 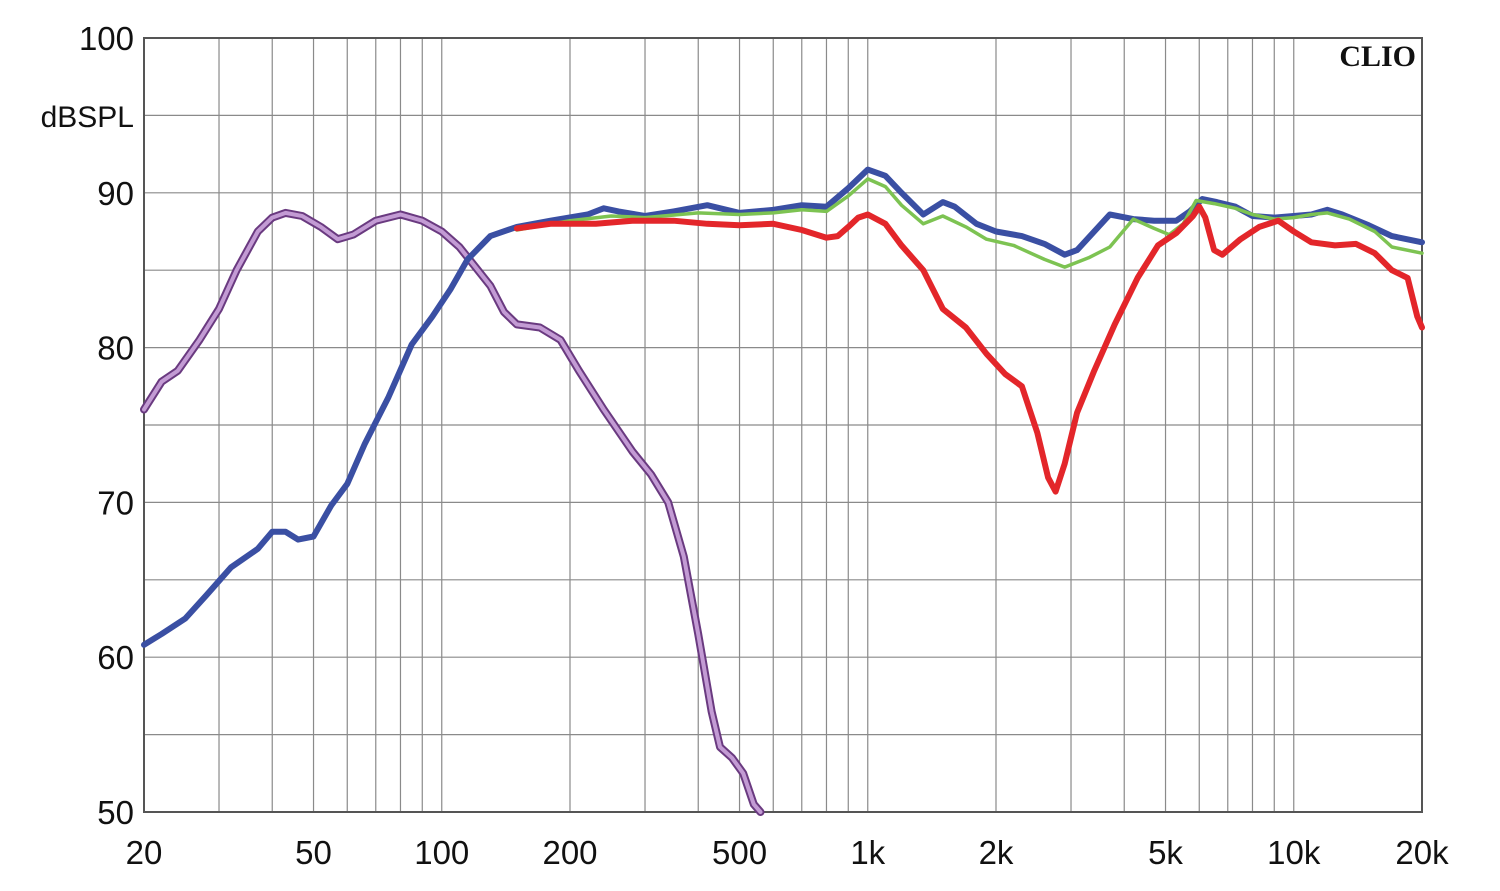 I want to click on x-tick-label: 10k, so click(x=1294, y=852).